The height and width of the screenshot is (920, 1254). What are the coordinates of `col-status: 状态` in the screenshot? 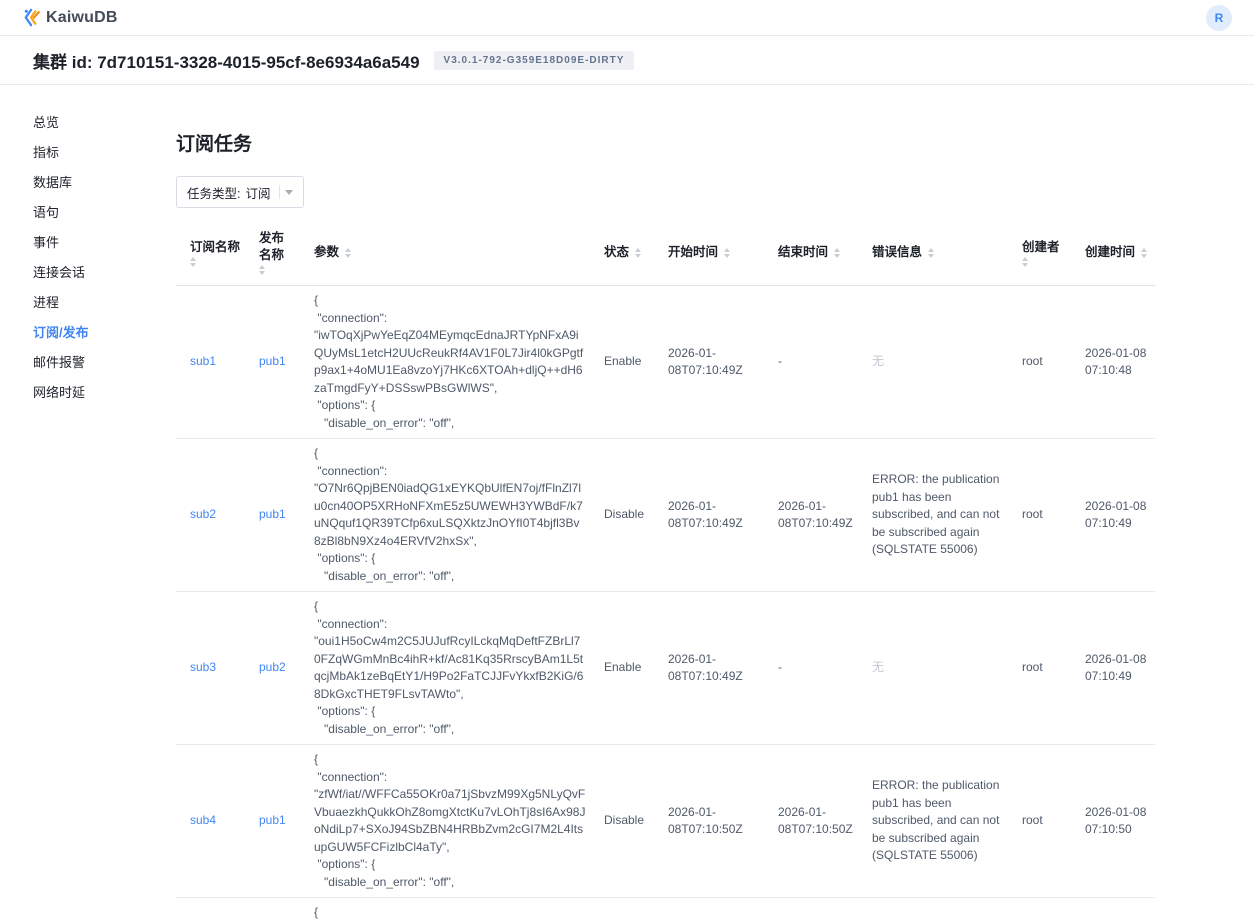 It's located at (622, 253).